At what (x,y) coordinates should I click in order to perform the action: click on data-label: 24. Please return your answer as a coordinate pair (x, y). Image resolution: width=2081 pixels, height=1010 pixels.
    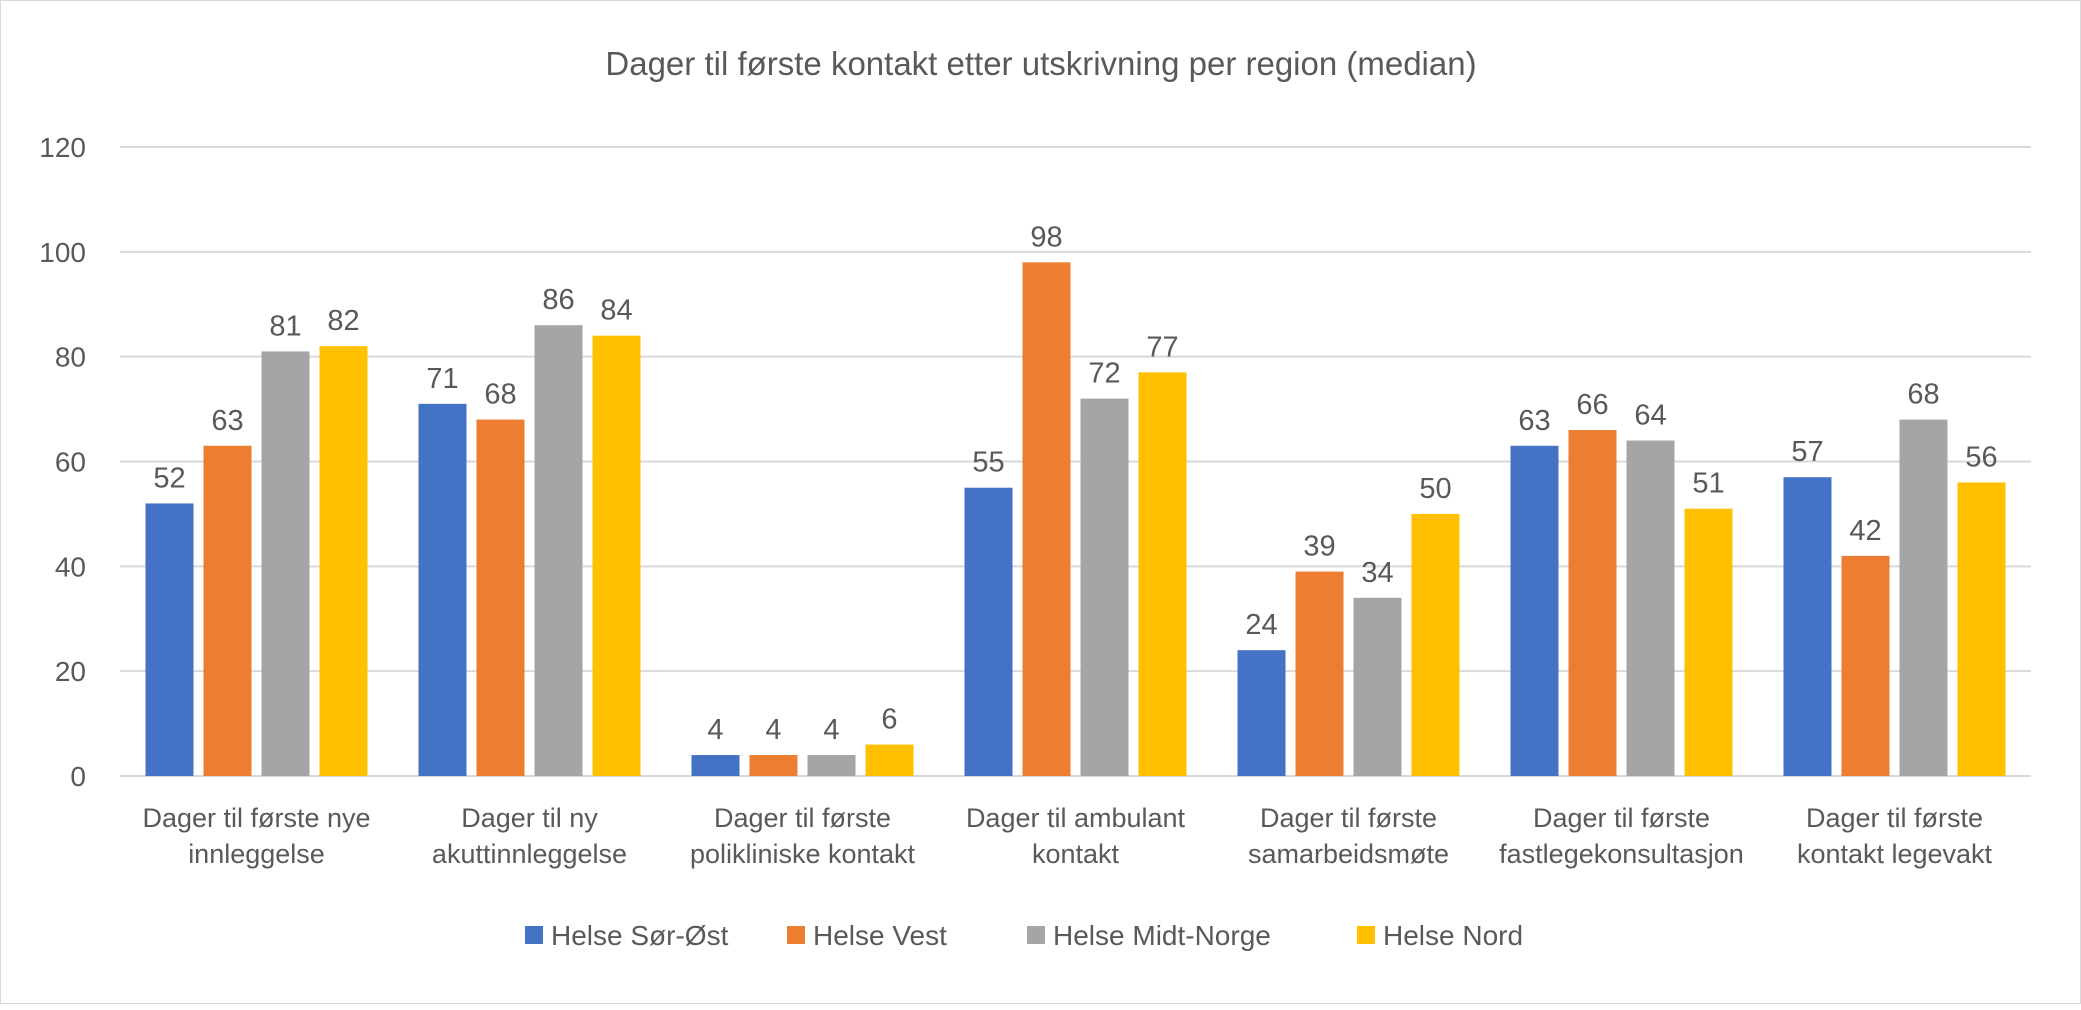
    Looking at the image, I should click on (1261, 625).